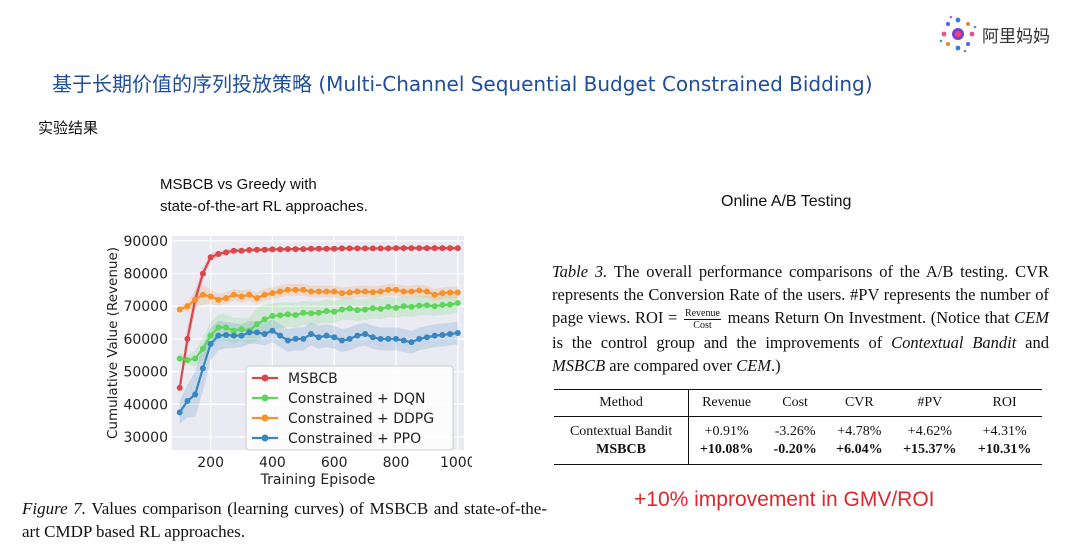 The image size is (1080, 554). Describe the element at coordinates (930, 402) in the screenshot. I see `header-pv: #PV` at that location.